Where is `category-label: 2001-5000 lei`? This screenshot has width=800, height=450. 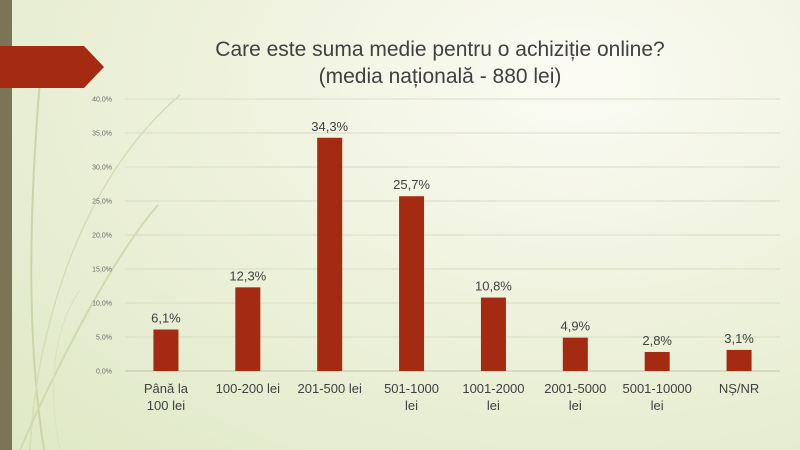 category-label: 2001-5000 lei is located at coordinates (575, 397).